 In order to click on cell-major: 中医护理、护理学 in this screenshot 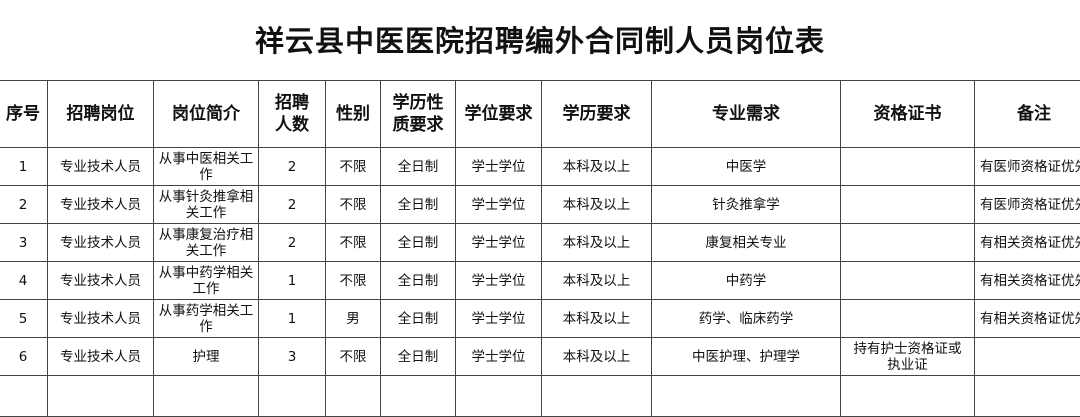, I will do `click(746, 357)`.